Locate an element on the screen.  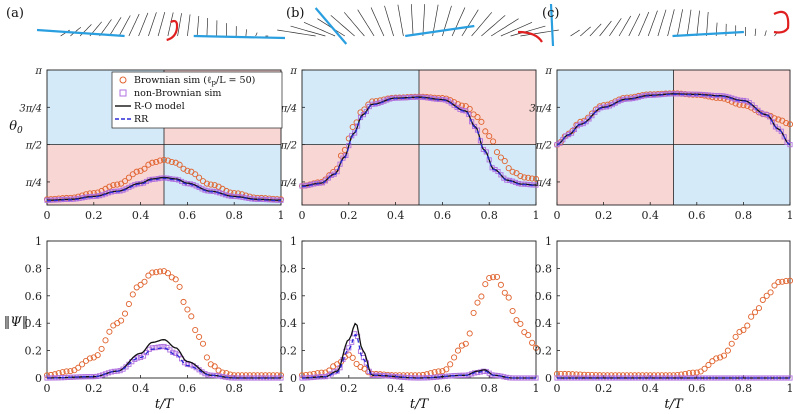
chart-theta-2: 0 0.2 0.4 0.6 0.8 1 π/4 π/2 3π/4 π is located at coordinates (661, 144).